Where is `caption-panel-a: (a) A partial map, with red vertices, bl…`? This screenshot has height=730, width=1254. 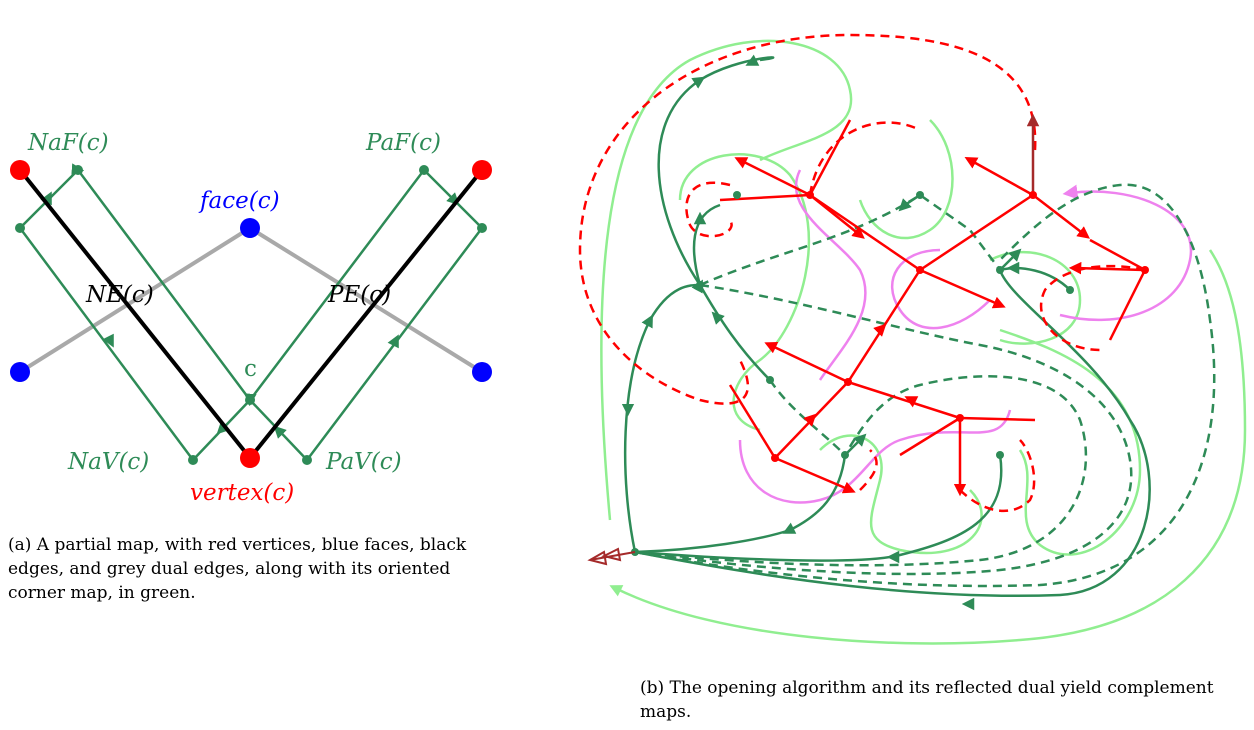 caption-panel-a: (a) A partial map, with red vertices, bl… is located at coordinates (237, 569).